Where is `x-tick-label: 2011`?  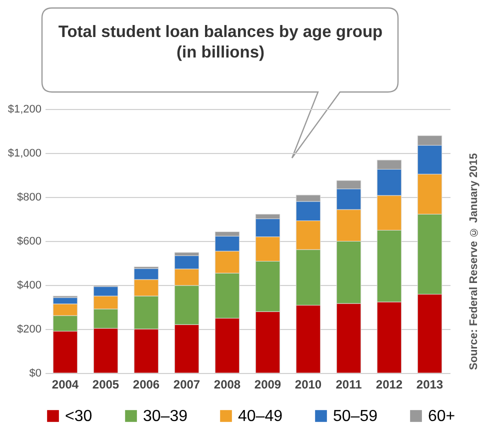 x-tick-label: 2011 is located at coordinates (349, 385).